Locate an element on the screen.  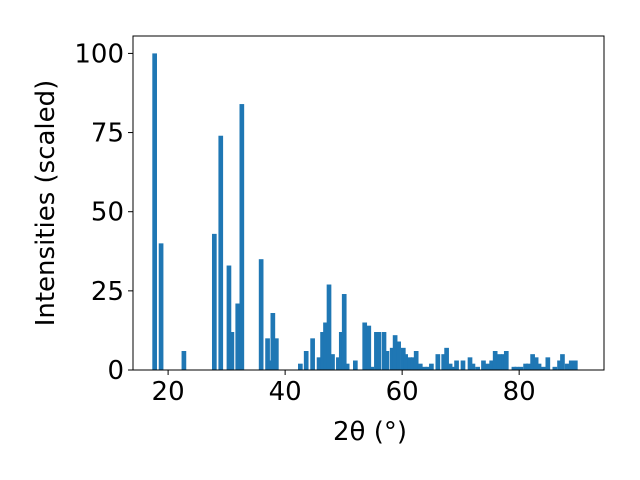
y-tick-label: 0 is located at coordinates (115, 371).